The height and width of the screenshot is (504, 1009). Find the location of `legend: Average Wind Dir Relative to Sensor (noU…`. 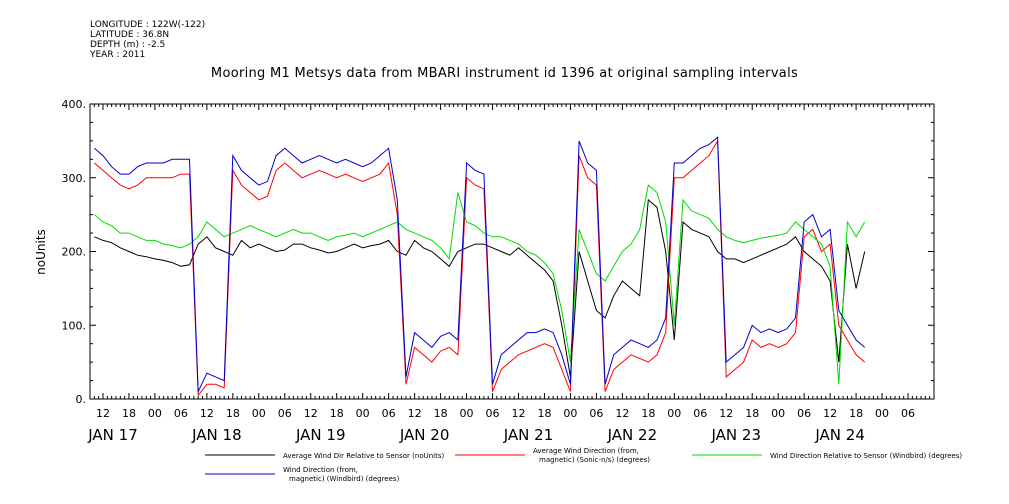

legend: Average Wind Dir Relative to Sensor (noU… is located at coordinates (583, 465).